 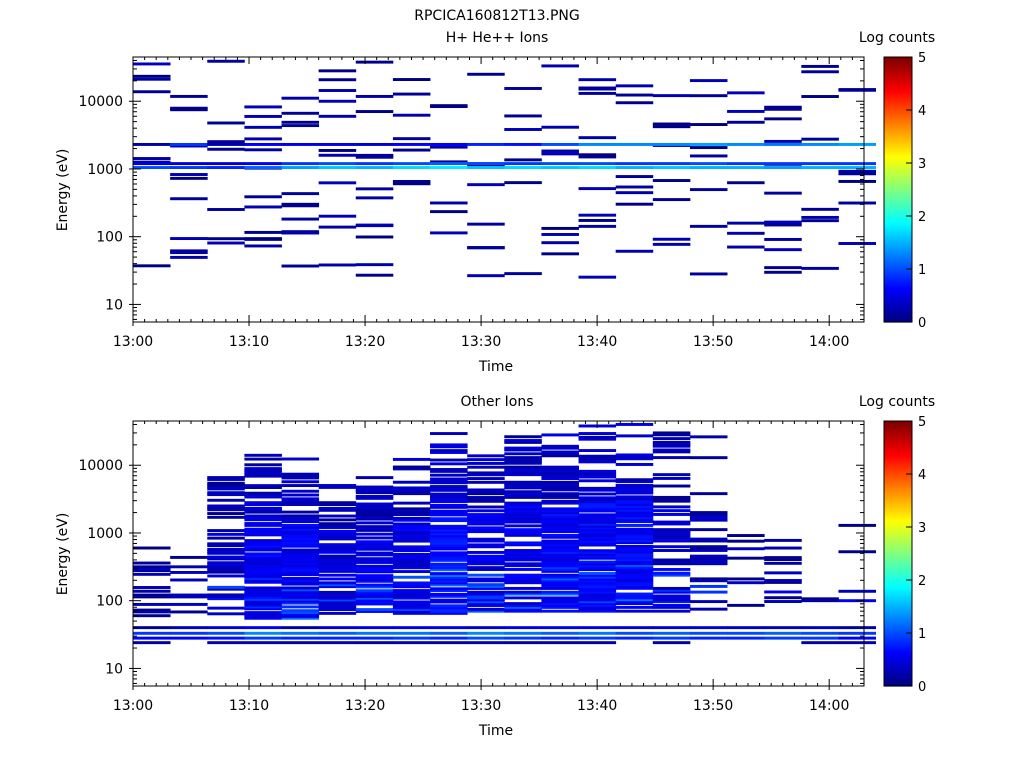 I want to click on colorbar-tick-label: 4, so click(x=922, y=475).